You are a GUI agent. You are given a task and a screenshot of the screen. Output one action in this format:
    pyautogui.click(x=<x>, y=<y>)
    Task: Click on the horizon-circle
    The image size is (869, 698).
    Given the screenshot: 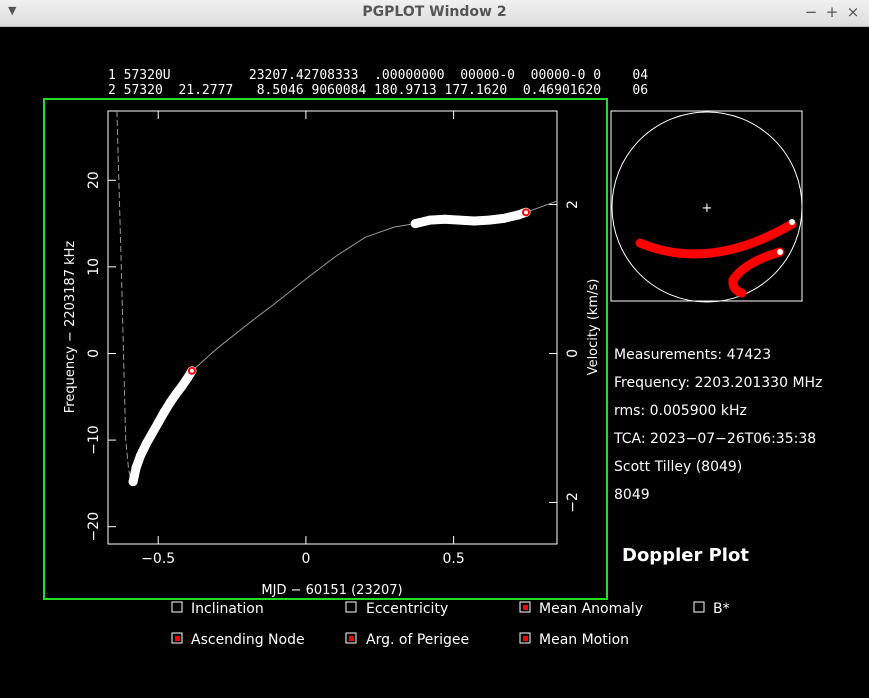 What is the action you would take?
    pyautogui.click(x=707, y=207)
    